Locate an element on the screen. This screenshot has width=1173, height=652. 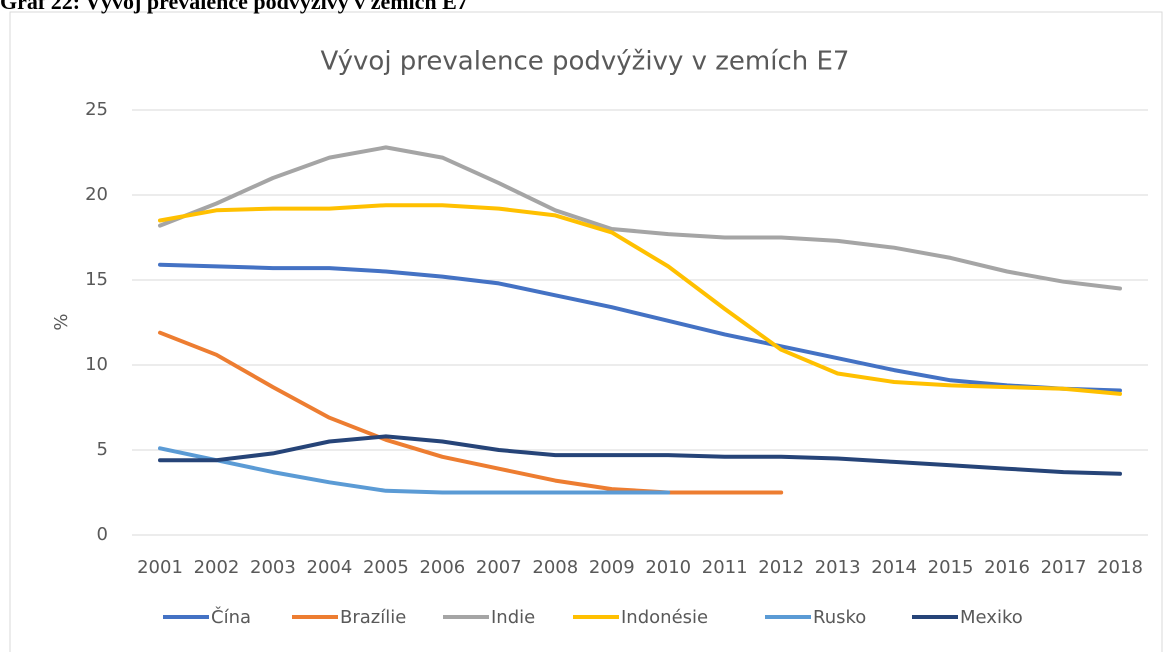
x-tick-label: 2014 is located at coordinates (894, 567).